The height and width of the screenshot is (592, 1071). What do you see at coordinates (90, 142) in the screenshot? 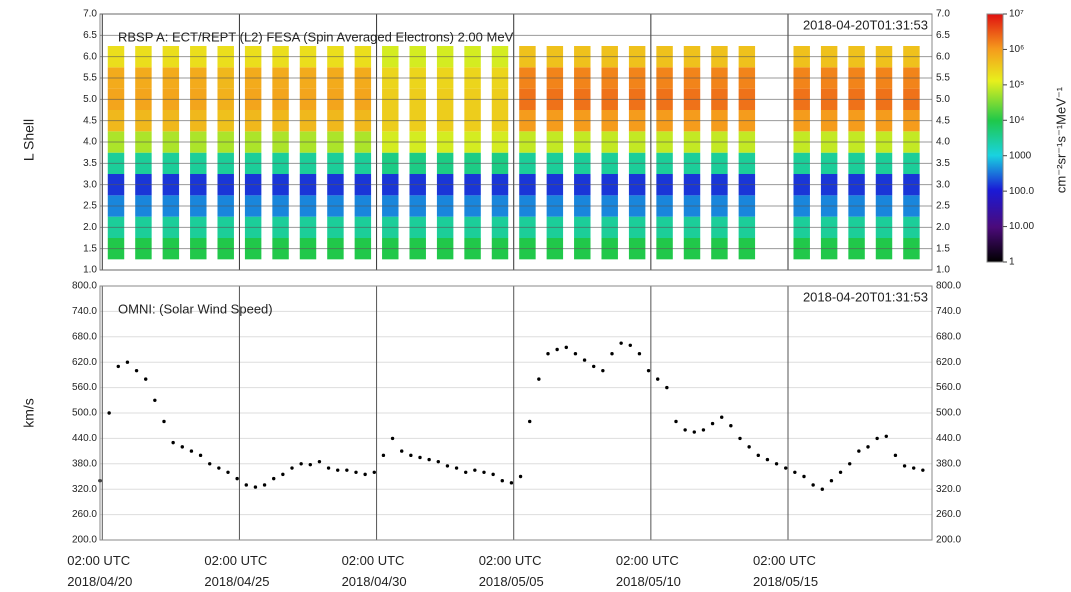
I see `y-tick-label: 4.0` at bounding box center [90, 142].